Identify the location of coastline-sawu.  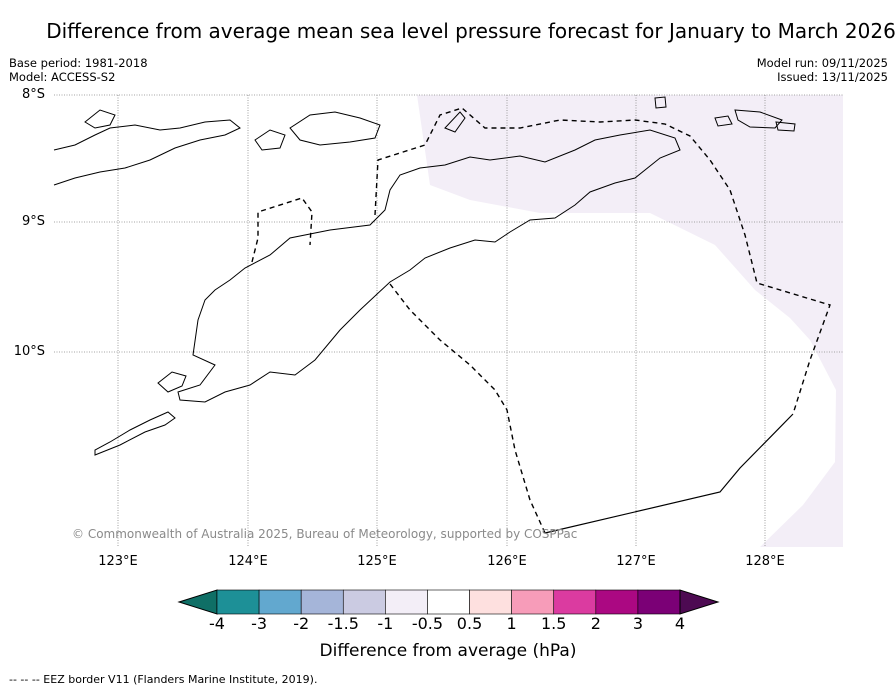
(135, 433).